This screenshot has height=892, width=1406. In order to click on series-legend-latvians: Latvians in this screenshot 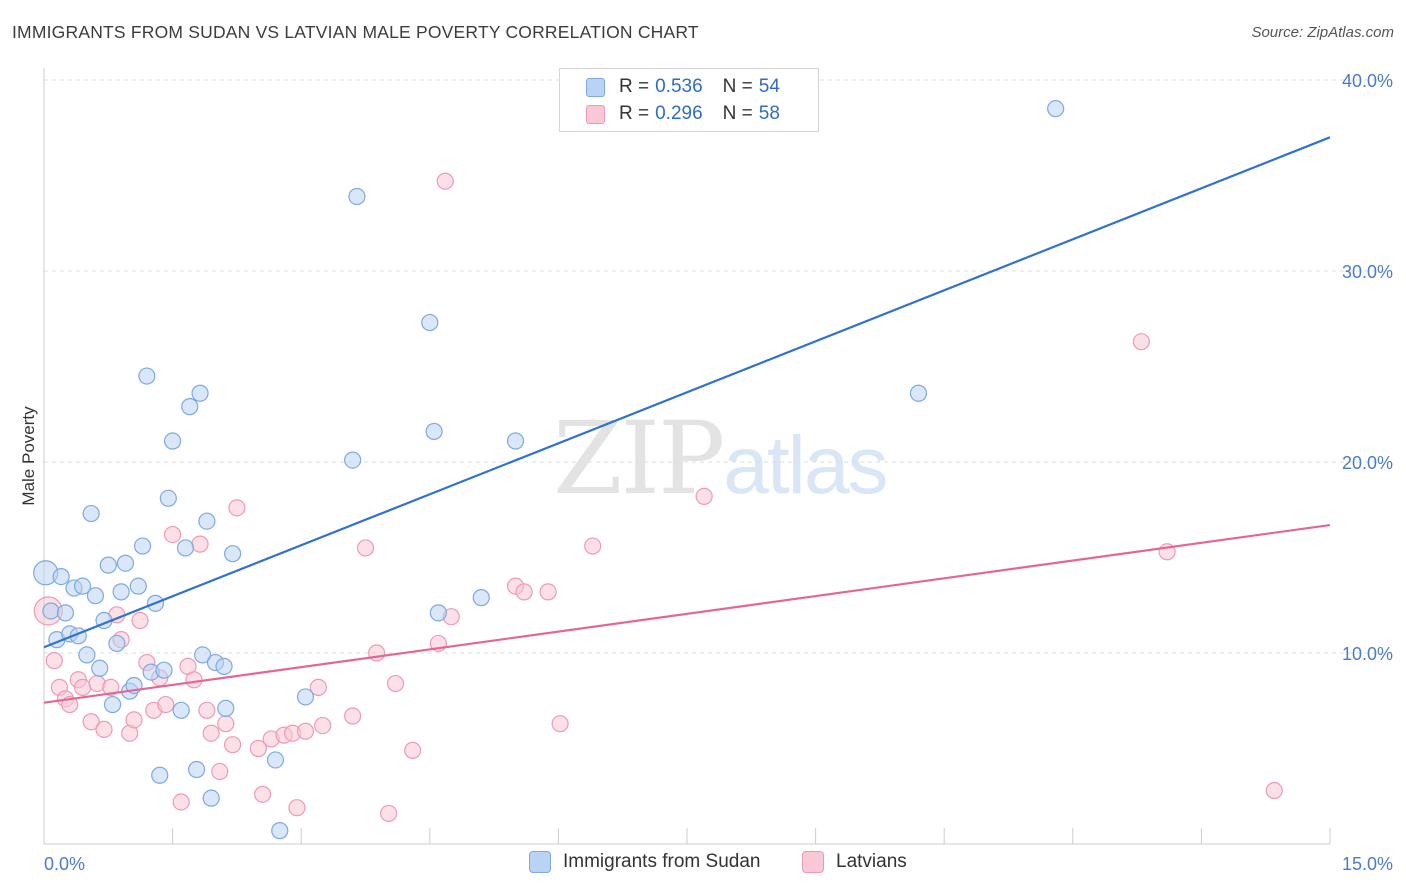, I will do `click(854, 862)`.